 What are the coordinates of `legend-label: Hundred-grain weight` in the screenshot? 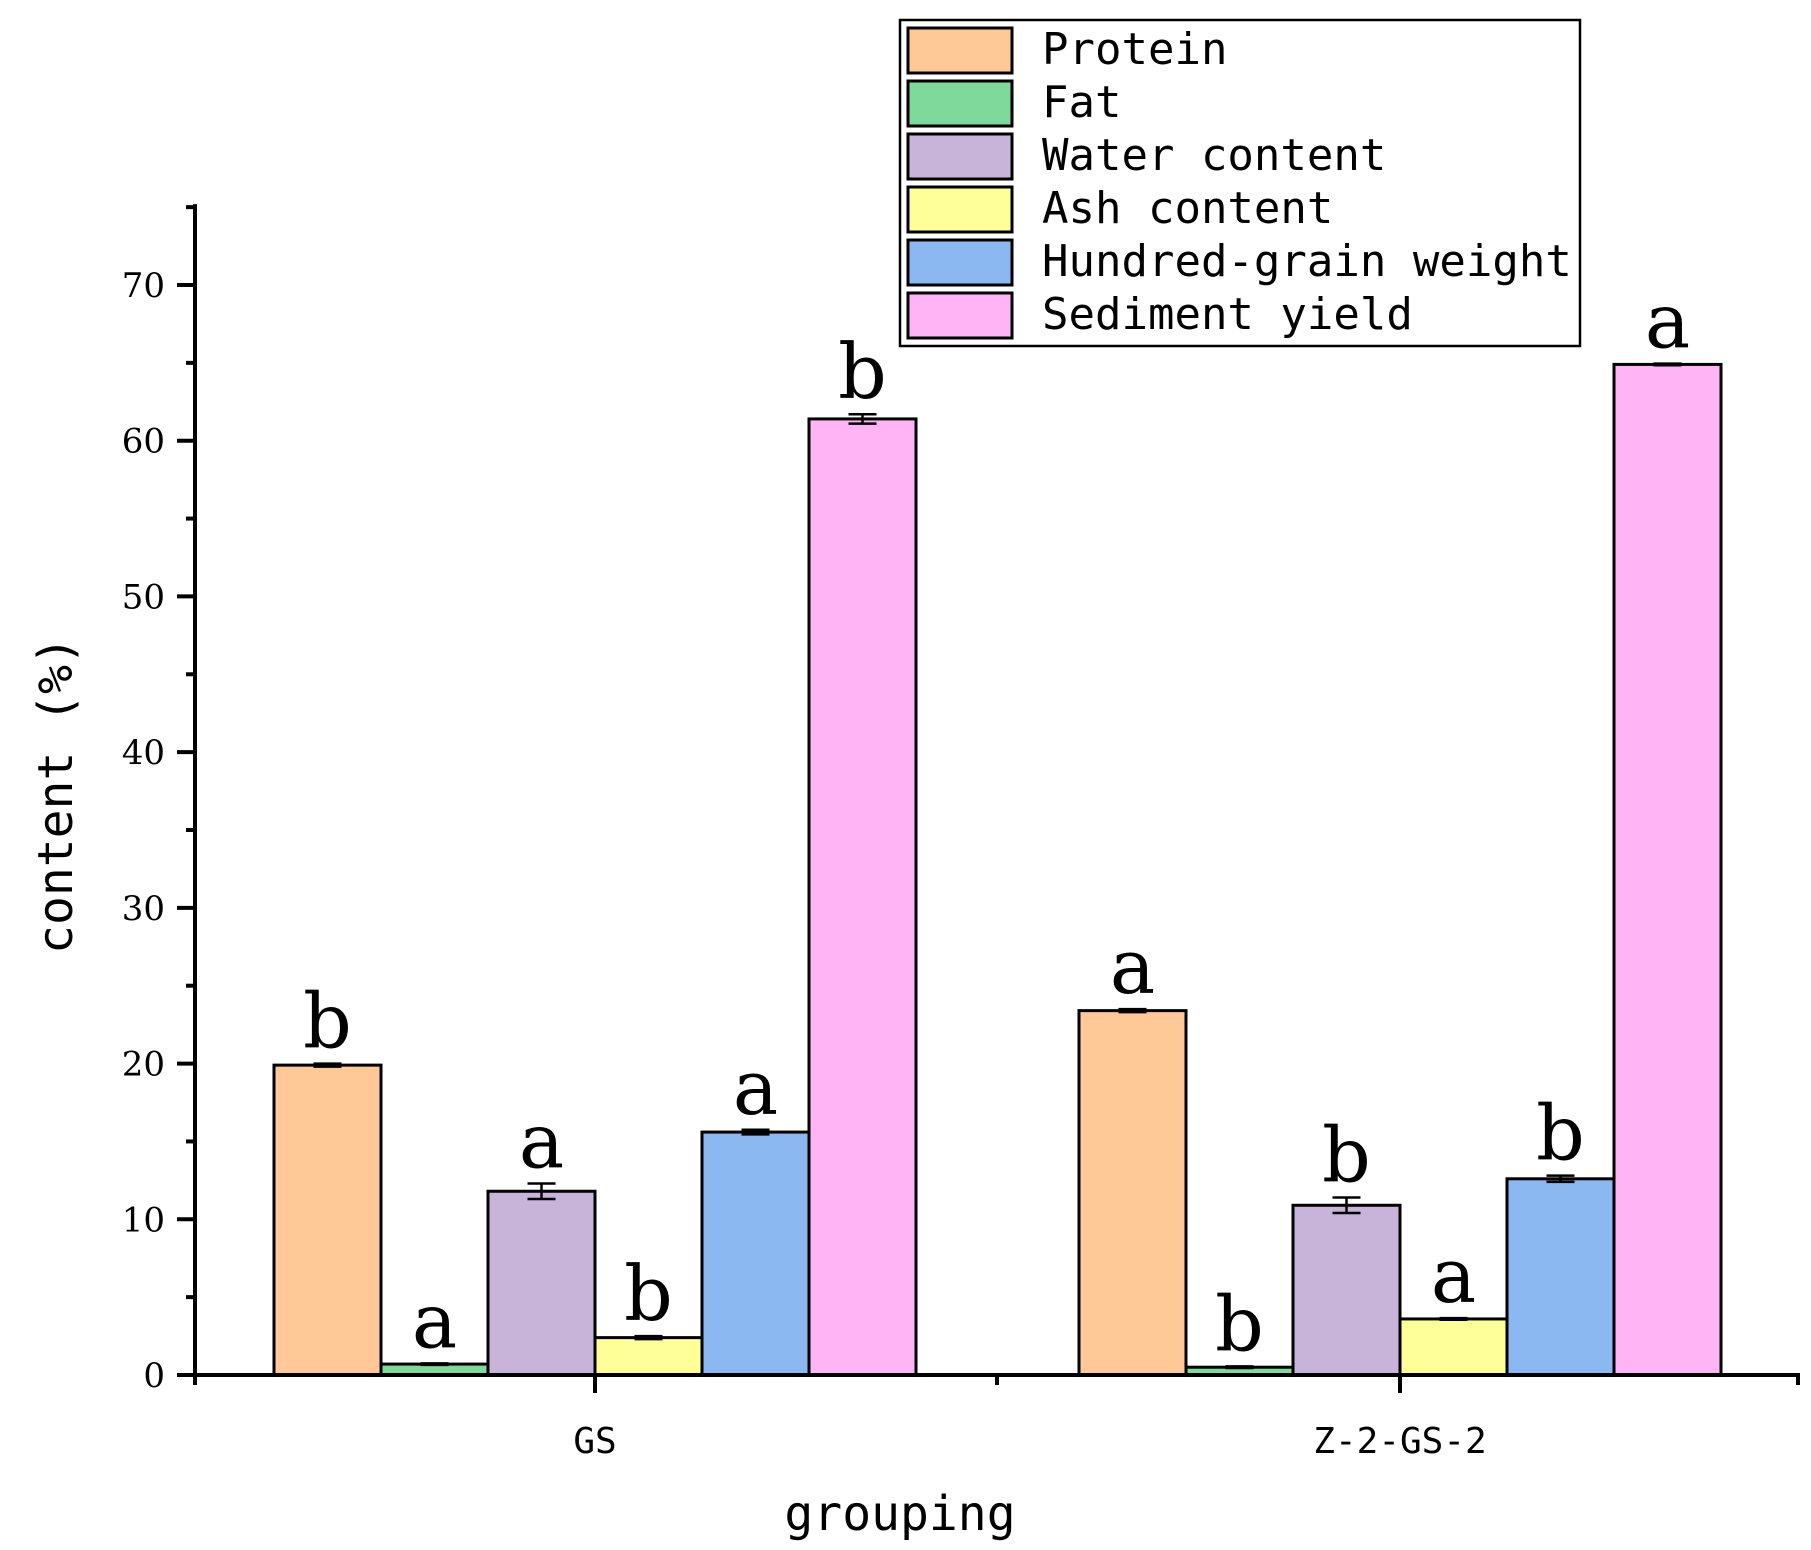 It's located at (1307, 261).